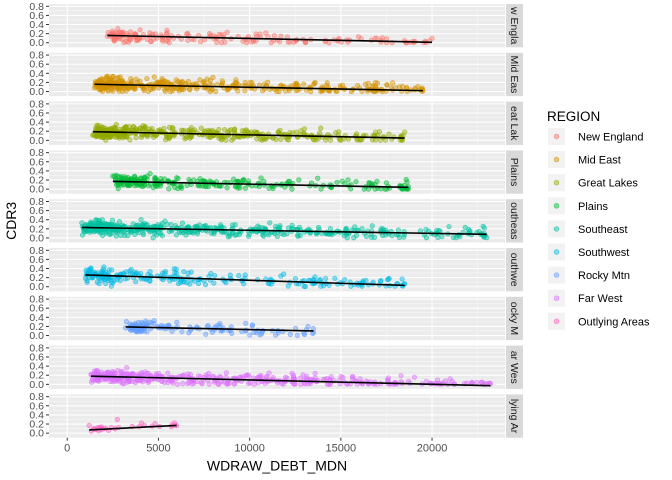  Describe the element at coordinates (610, 138) in the screenshot. I see `legend-label: New England` at that location.